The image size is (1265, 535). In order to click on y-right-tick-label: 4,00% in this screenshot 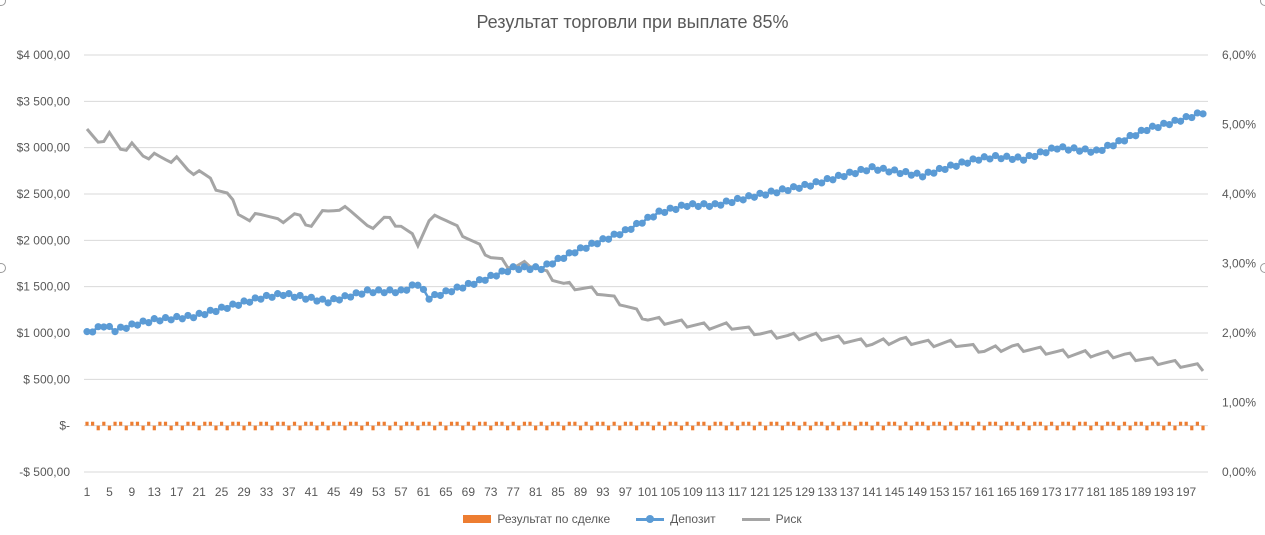, I will do `click(1239, 194)`.